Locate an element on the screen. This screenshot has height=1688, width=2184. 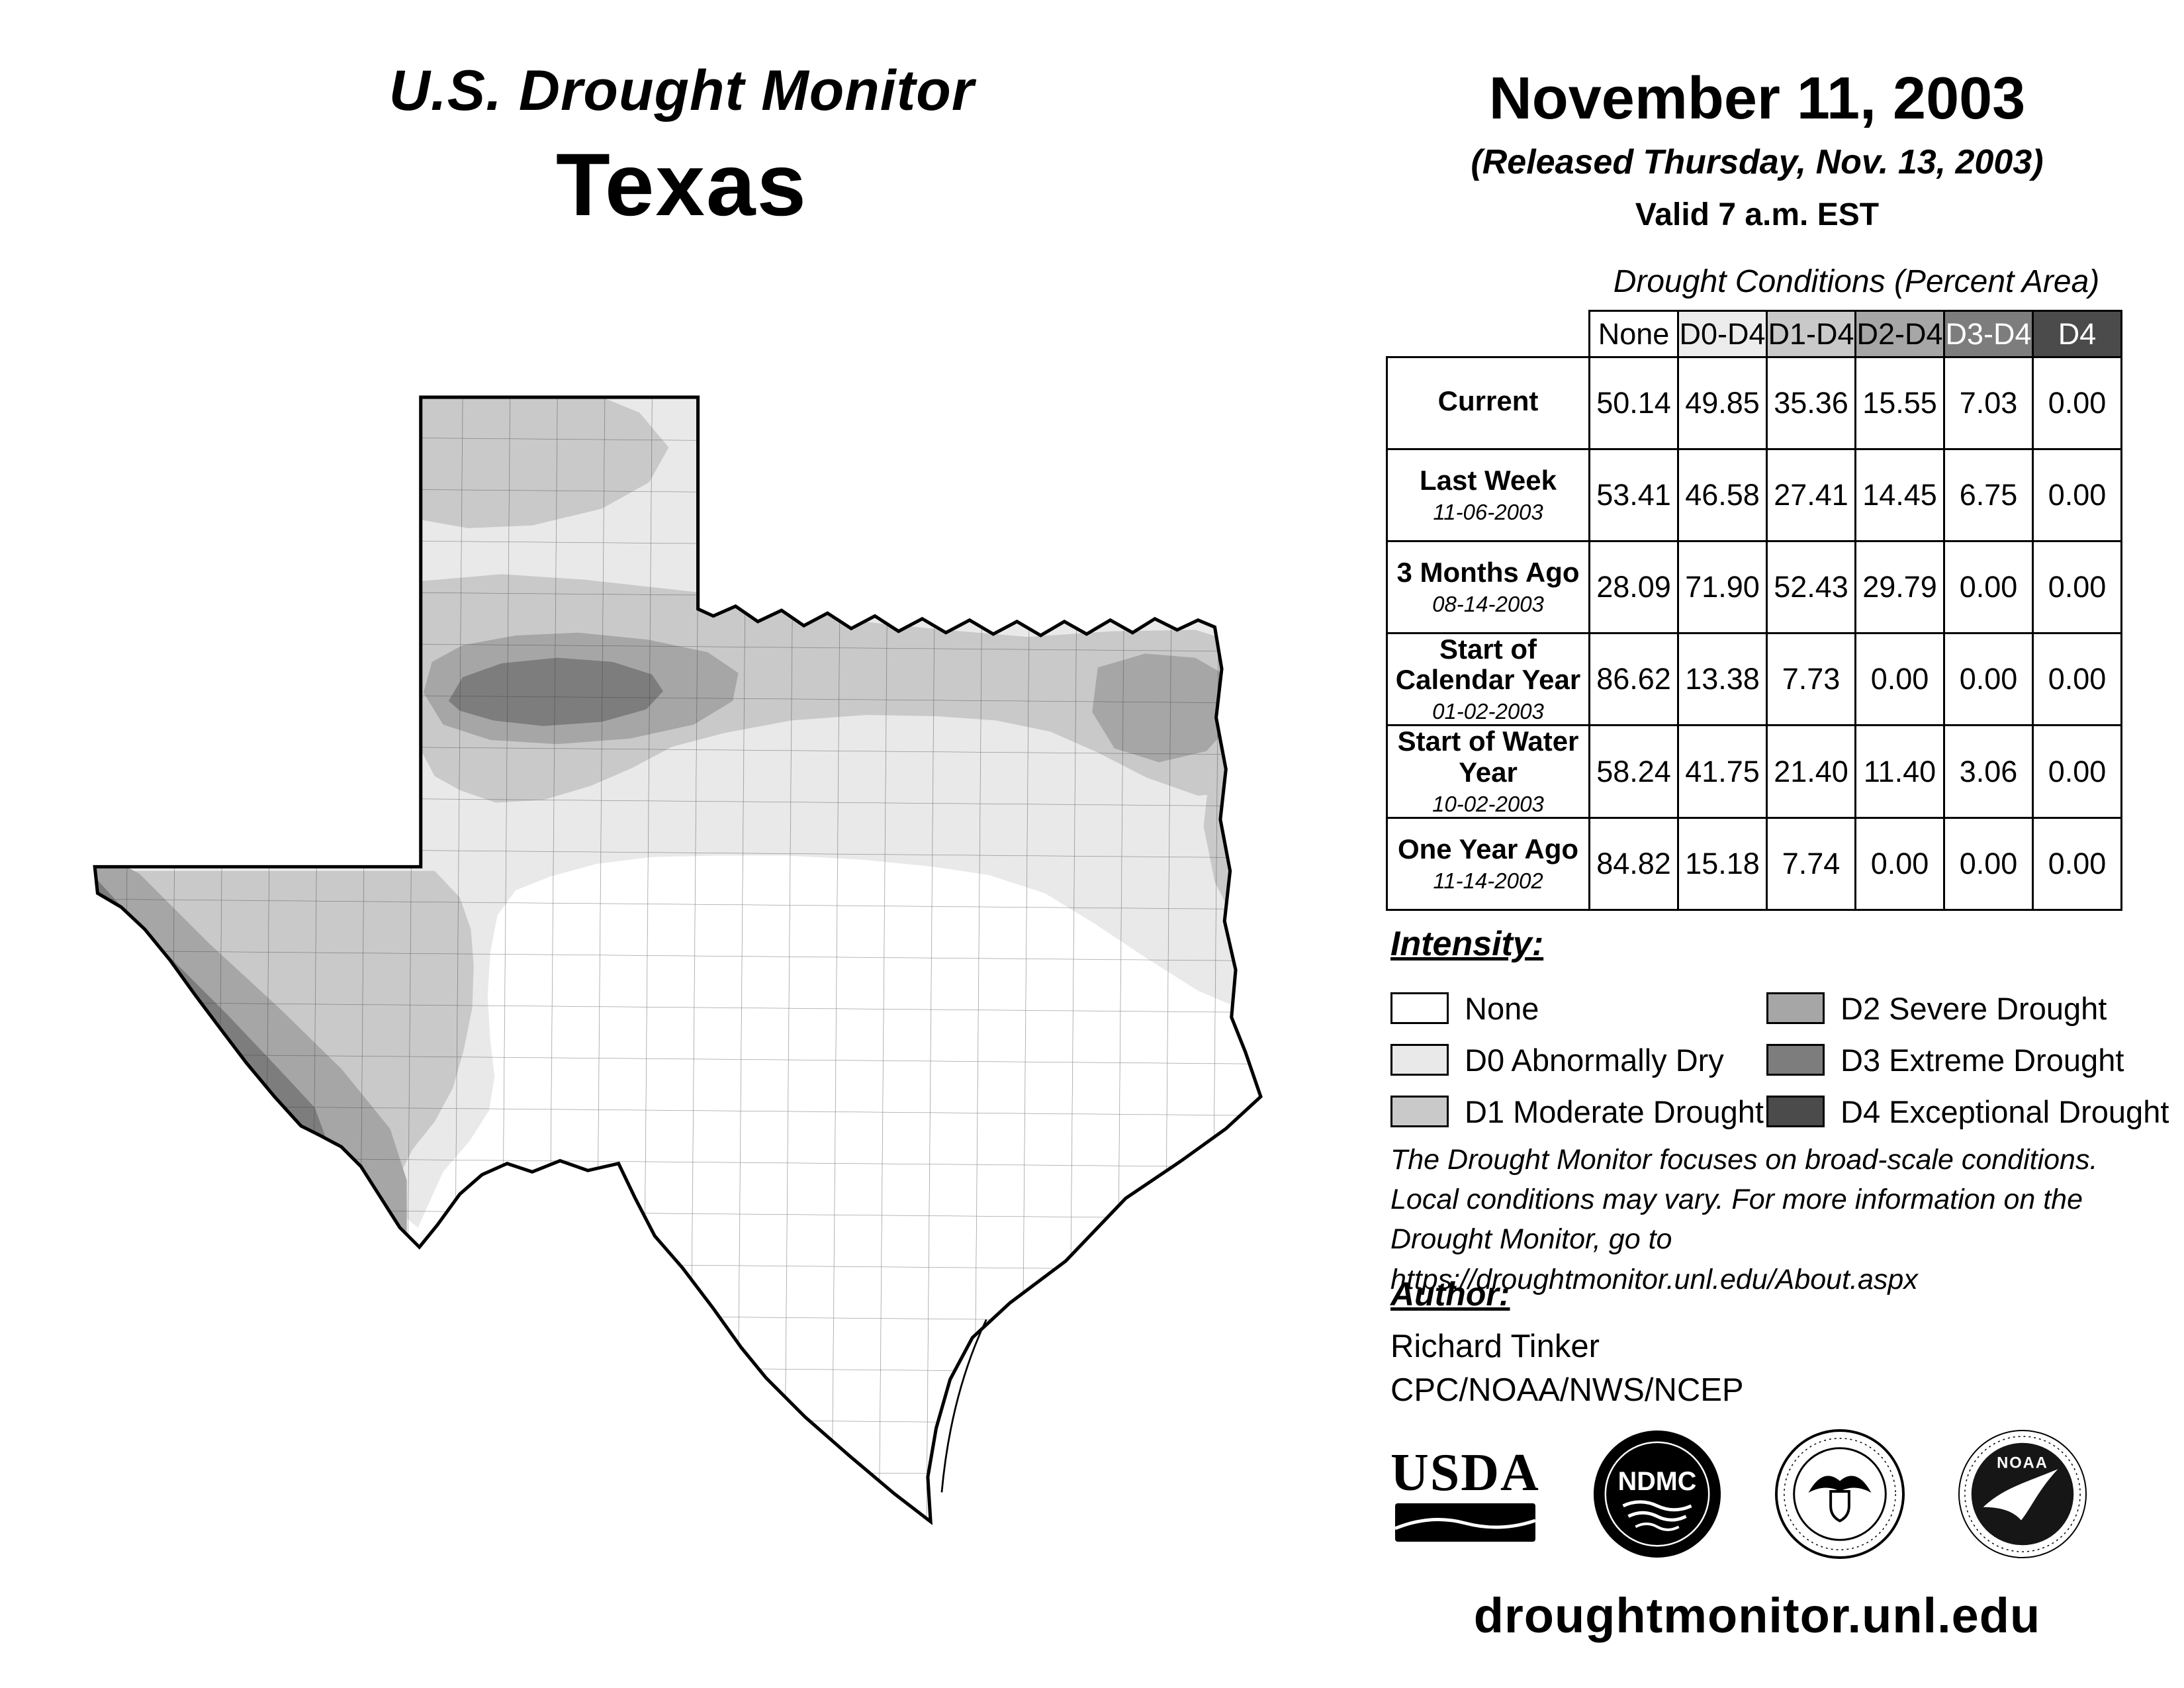
value-cell: 49.85 is located at coordinates (1723, 403).